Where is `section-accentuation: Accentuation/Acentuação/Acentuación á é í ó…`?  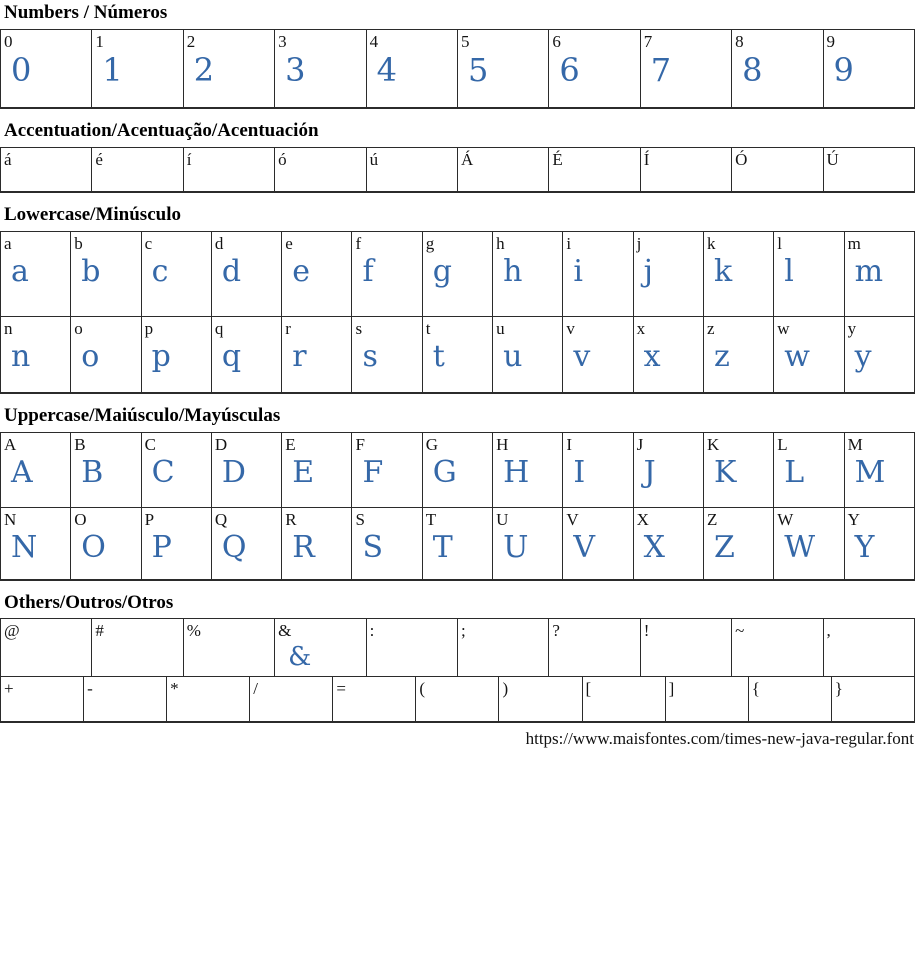
section-accentuation: Accentuation/Acentuação/Acentuación á é í ó… is located at coordinates (458, 151).